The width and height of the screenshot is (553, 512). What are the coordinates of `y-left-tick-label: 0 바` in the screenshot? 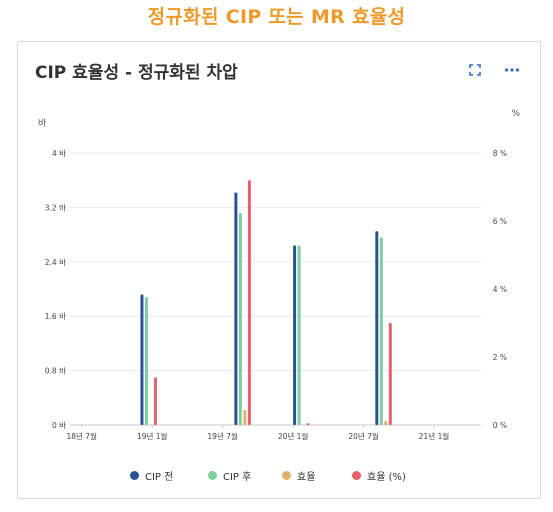 It's located at (59, 425).